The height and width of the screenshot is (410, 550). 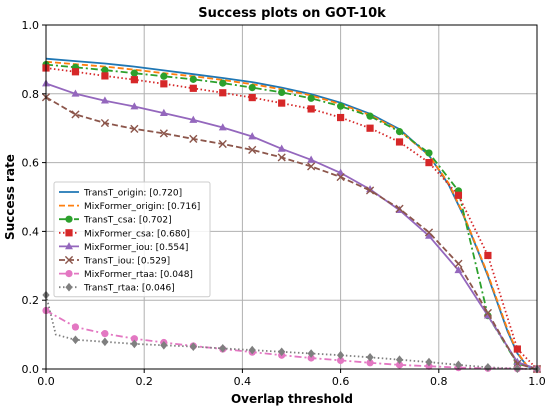 I want to click on legend-item: TransT_origin: [0.720], so click(x=120, y=194).